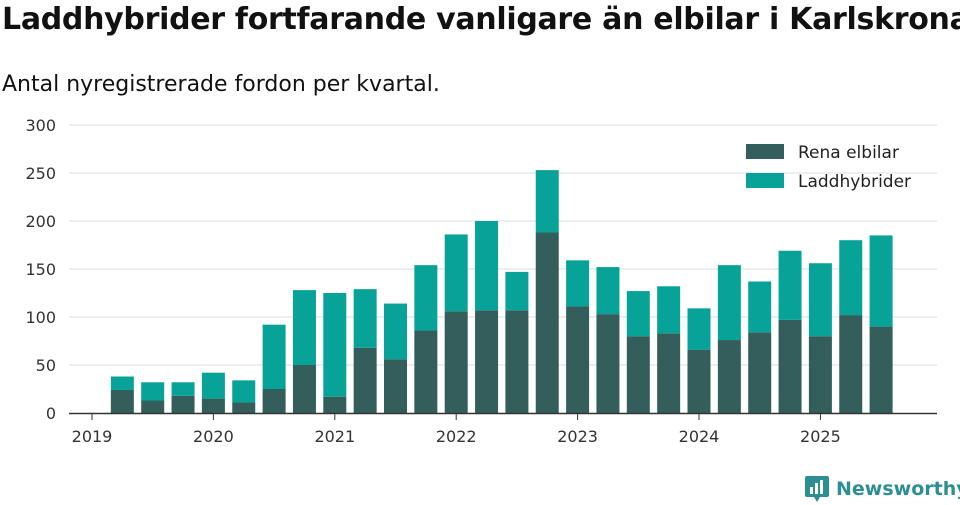  I want to click on brand-logo: Newsworthy, so click(882, 489).